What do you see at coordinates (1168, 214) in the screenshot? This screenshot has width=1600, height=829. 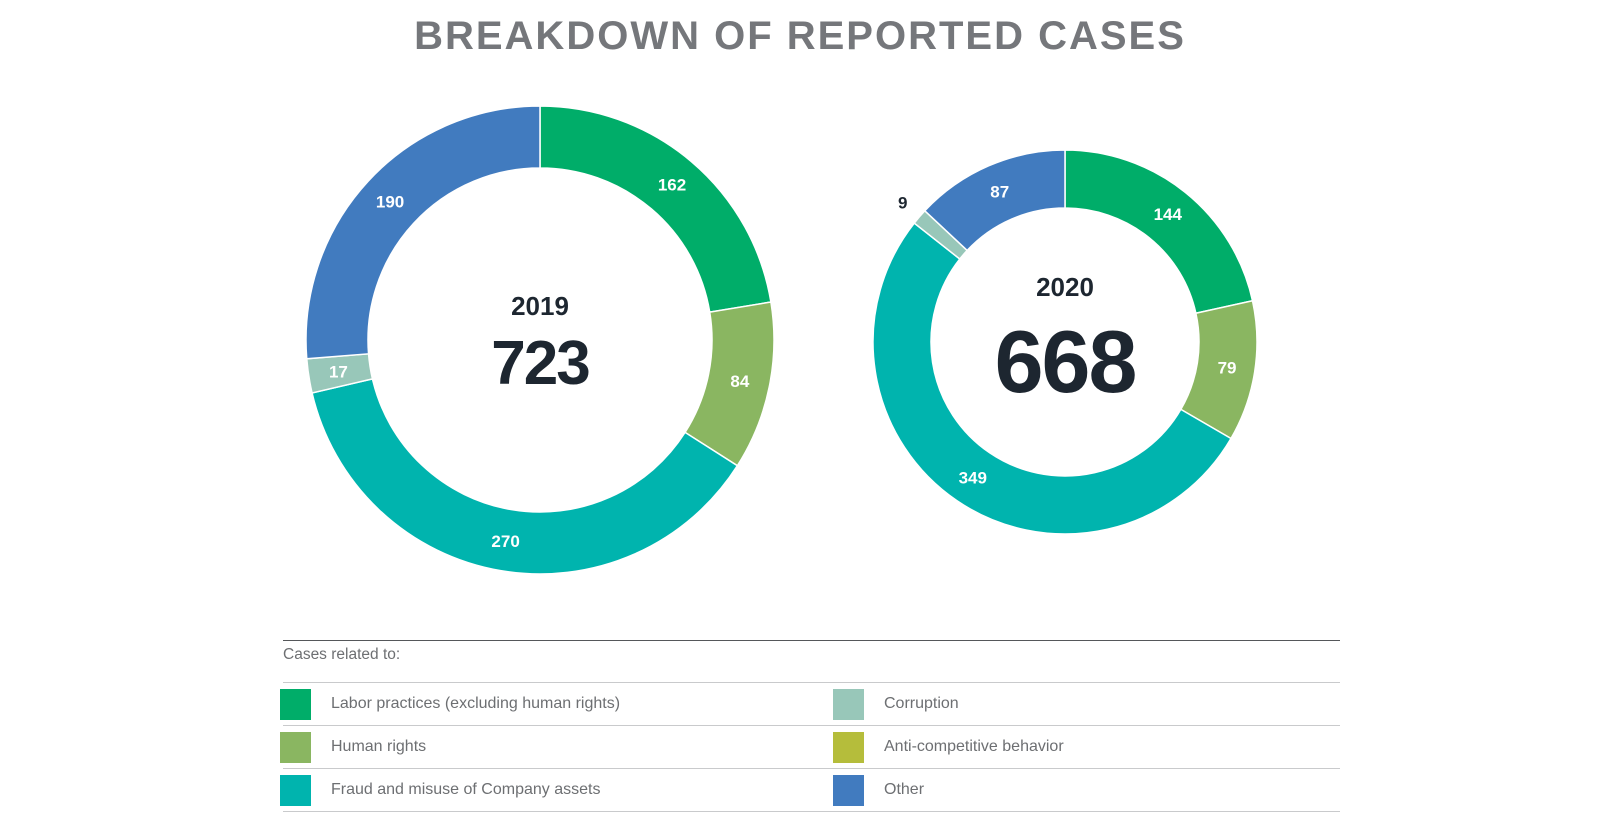 I see `slice-value-label: 144` at bounding box center [1168, 214].